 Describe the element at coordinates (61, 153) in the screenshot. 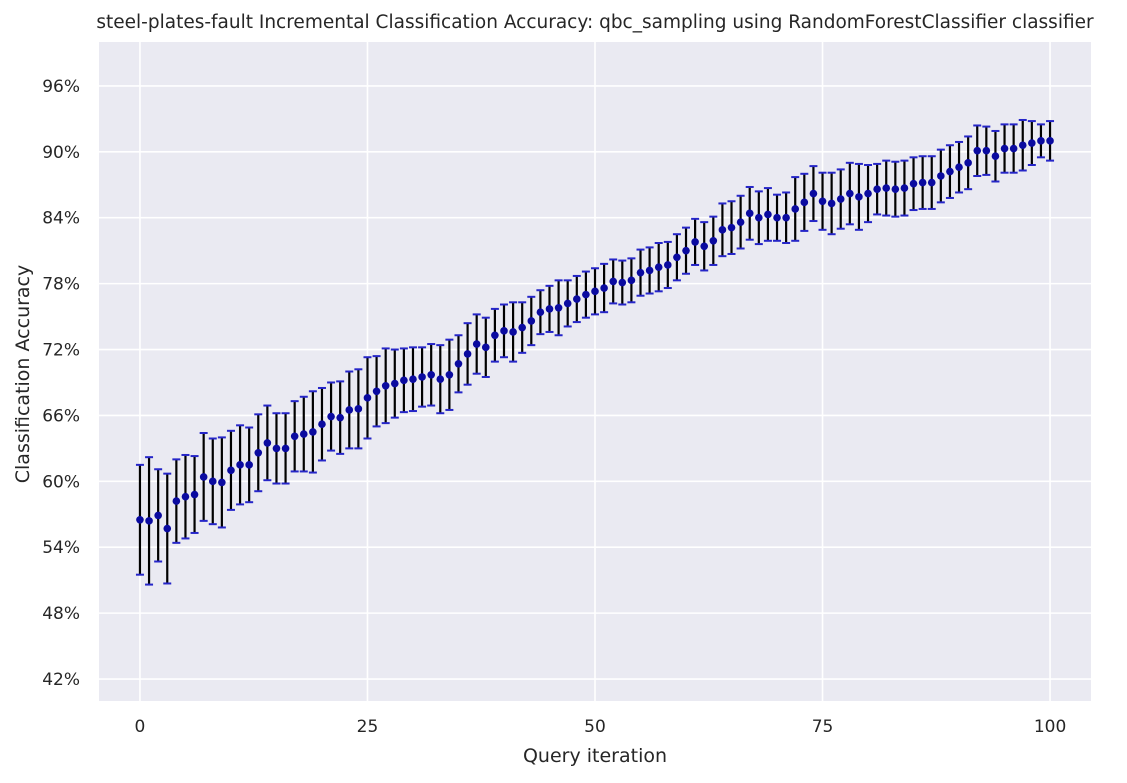

I see `y-tick-label: 90%` at that location.